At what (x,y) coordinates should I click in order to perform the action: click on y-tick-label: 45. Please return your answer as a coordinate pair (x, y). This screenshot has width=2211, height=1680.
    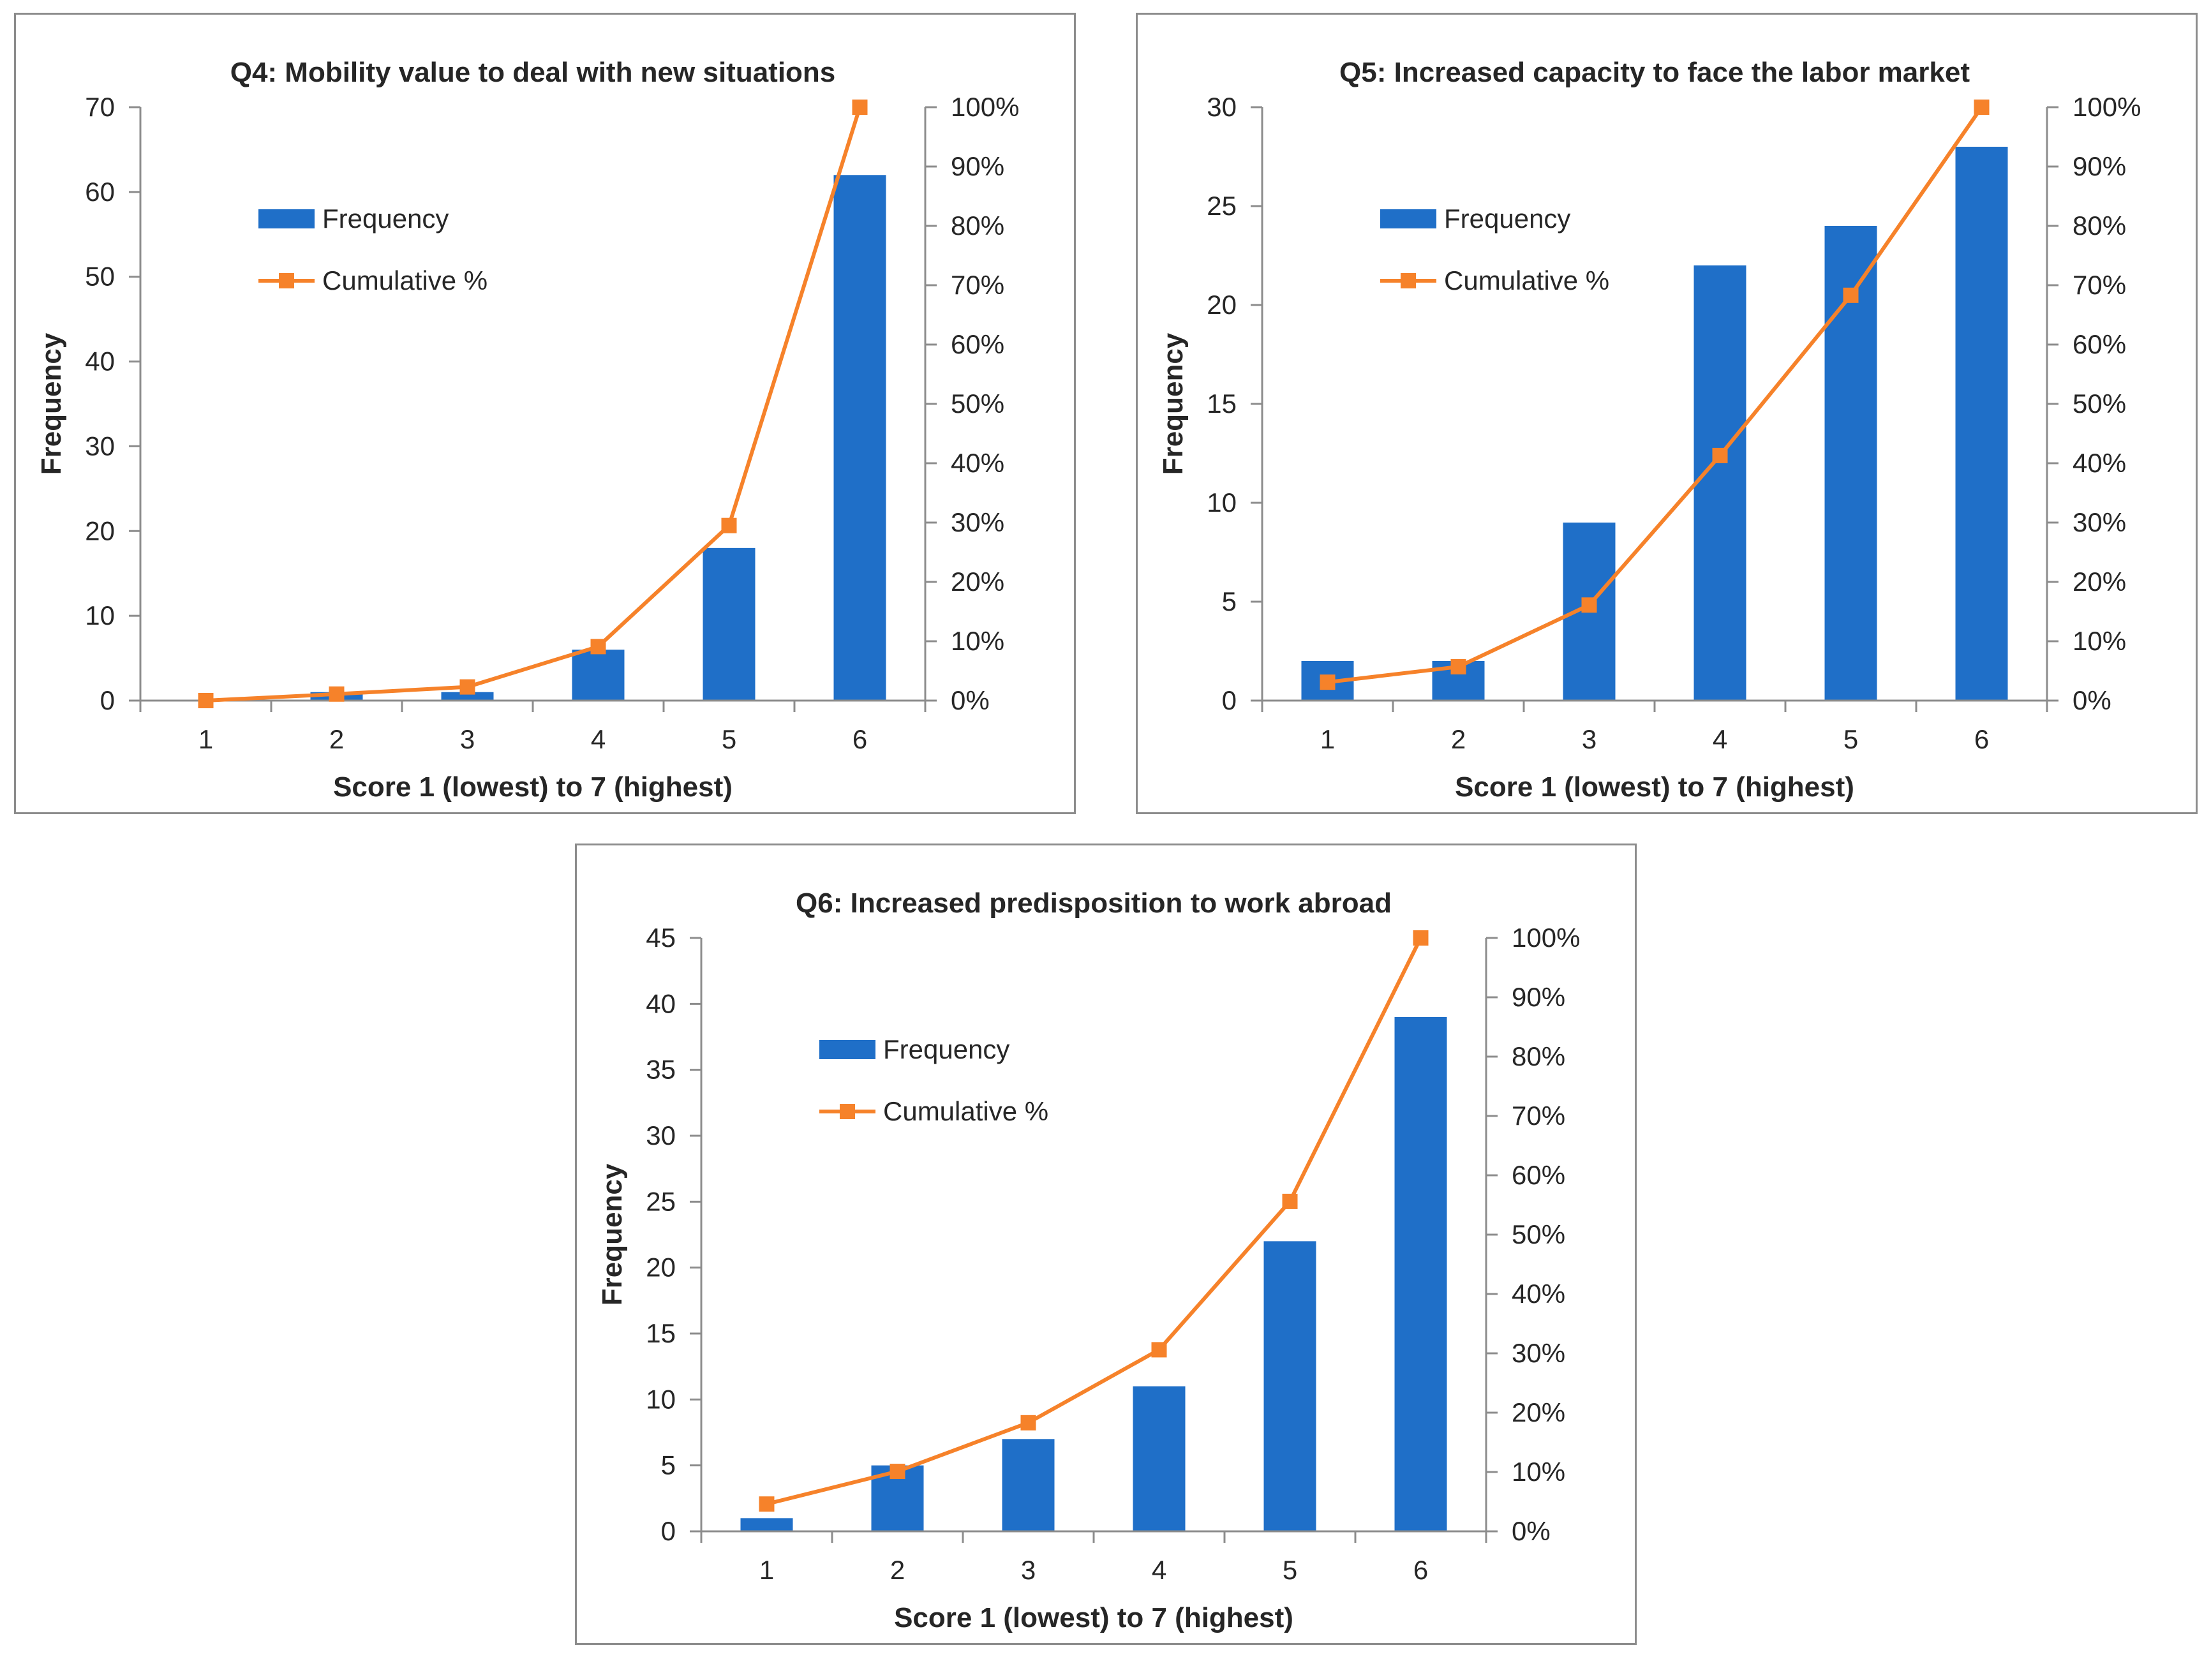
    Looking at the image, I should click on (661, 938).